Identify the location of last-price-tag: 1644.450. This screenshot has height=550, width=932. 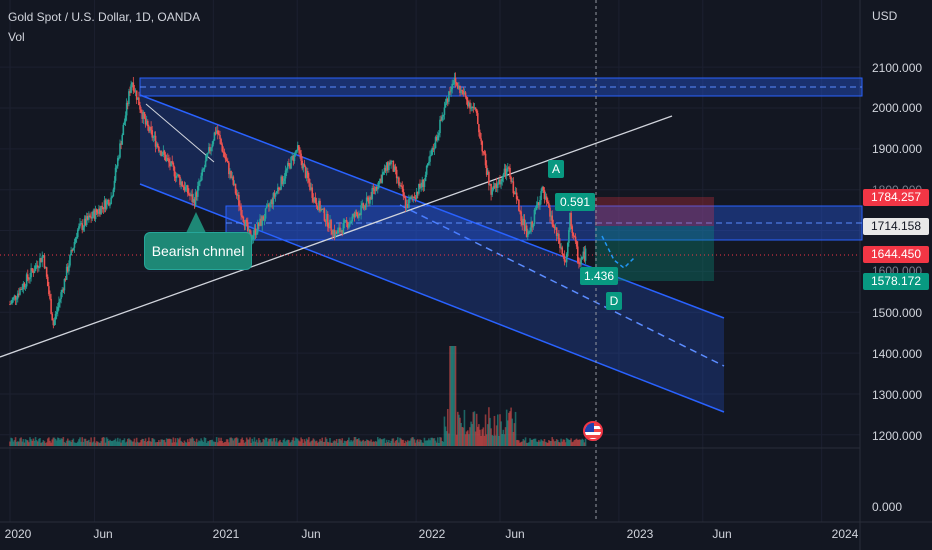
(896, 254).